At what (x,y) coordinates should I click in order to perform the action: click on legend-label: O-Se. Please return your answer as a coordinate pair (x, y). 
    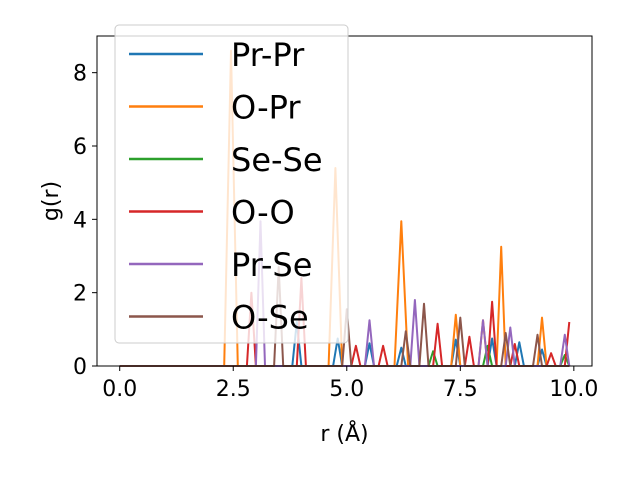
    Looking at the image, I should click on (270, 318).